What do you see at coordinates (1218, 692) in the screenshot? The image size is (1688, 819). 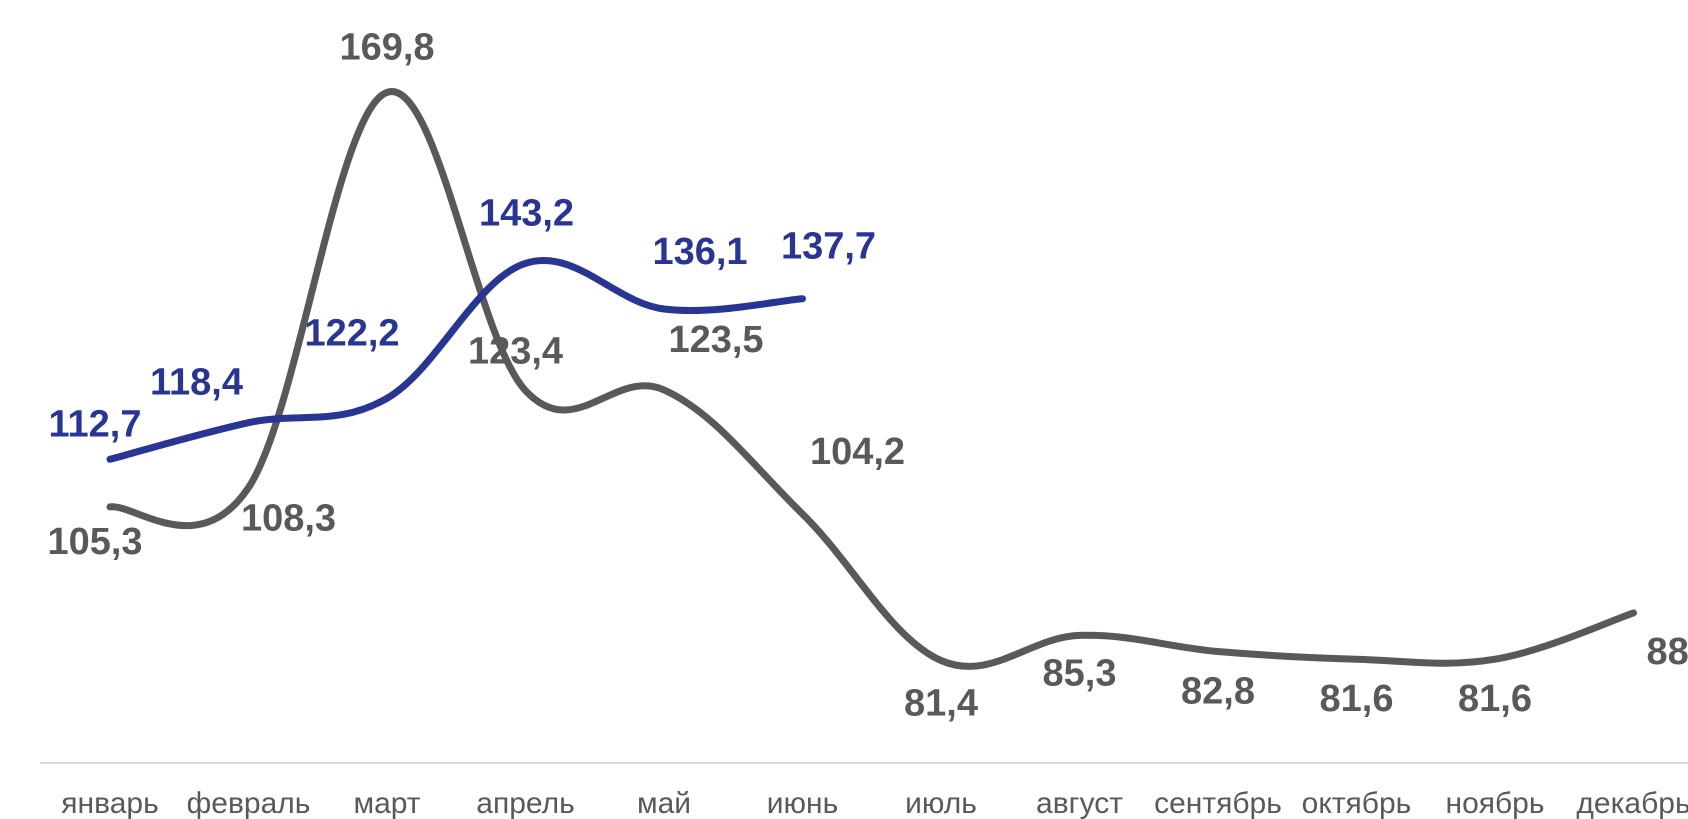 I see `series-1-data-label-9: 82,8` at bounding box center [1218, 692].